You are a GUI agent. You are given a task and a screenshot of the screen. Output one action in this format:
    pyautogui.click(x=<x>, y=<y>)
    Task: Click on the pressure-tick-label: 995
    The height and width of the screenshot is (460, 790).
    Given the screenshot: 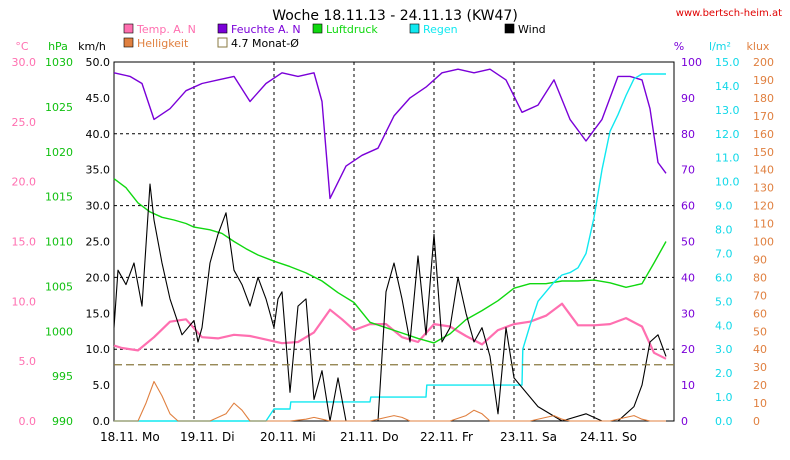 What is the action you would take?
    pyautogui.click(x=62, y=376)
    